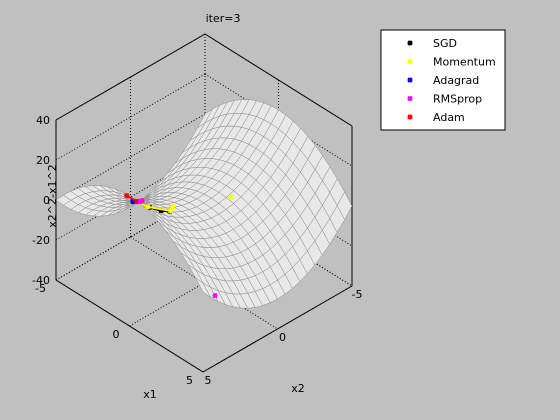 This screenshot has height=420, width=560. I want to click on y-tick-label: 5, so click(208, 380).